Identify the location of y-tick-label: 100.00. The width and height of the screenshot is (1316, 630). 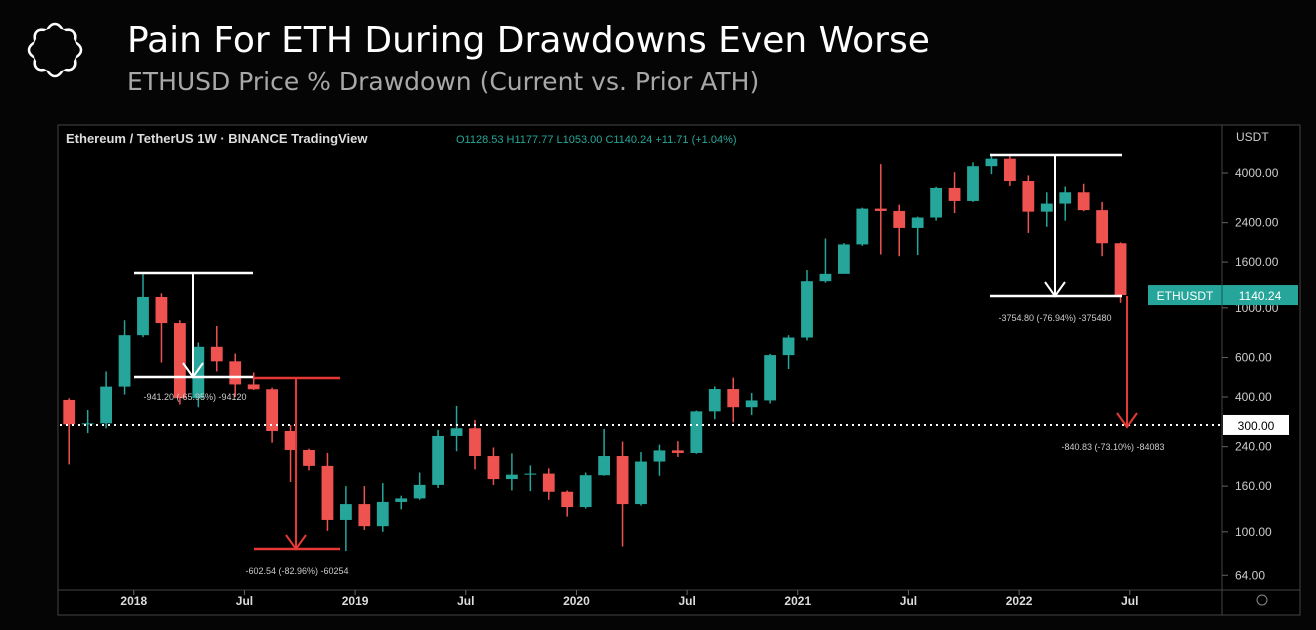
(1253, 532).